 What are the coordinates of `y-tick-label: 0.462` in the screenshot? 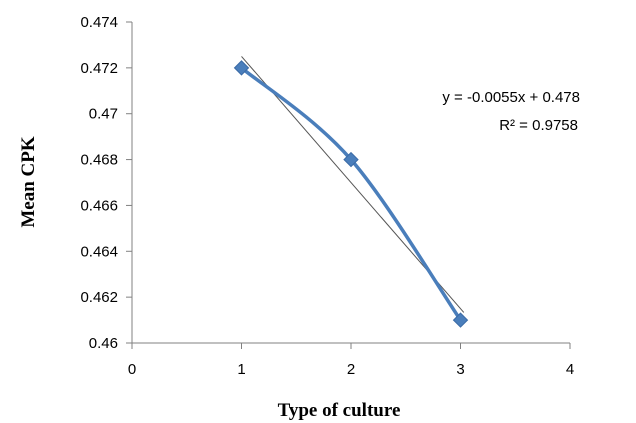 It's located at (99, 297).